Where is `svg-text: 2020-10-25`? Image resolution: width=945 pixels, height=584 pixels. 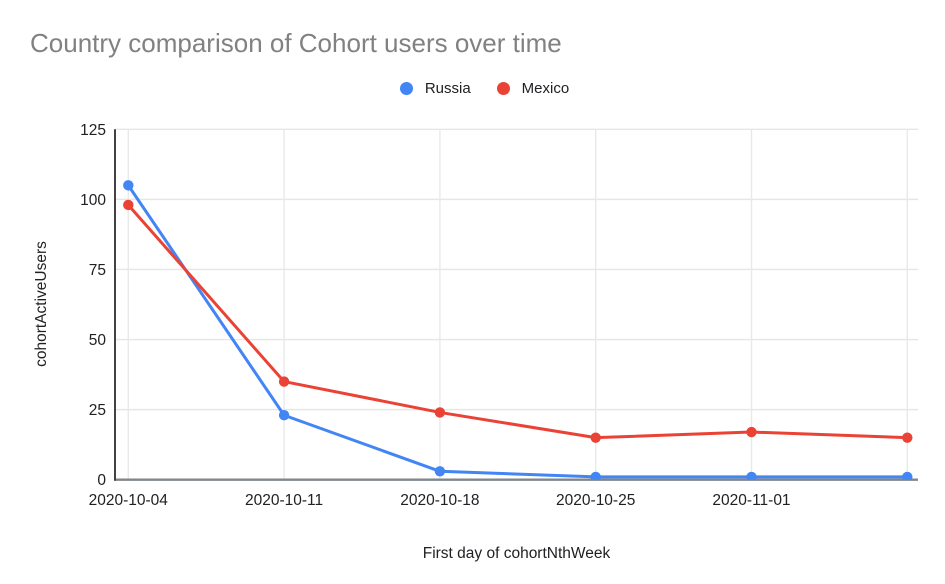
svg-text: 2020-10-25 is located at coordinates (595, 500).